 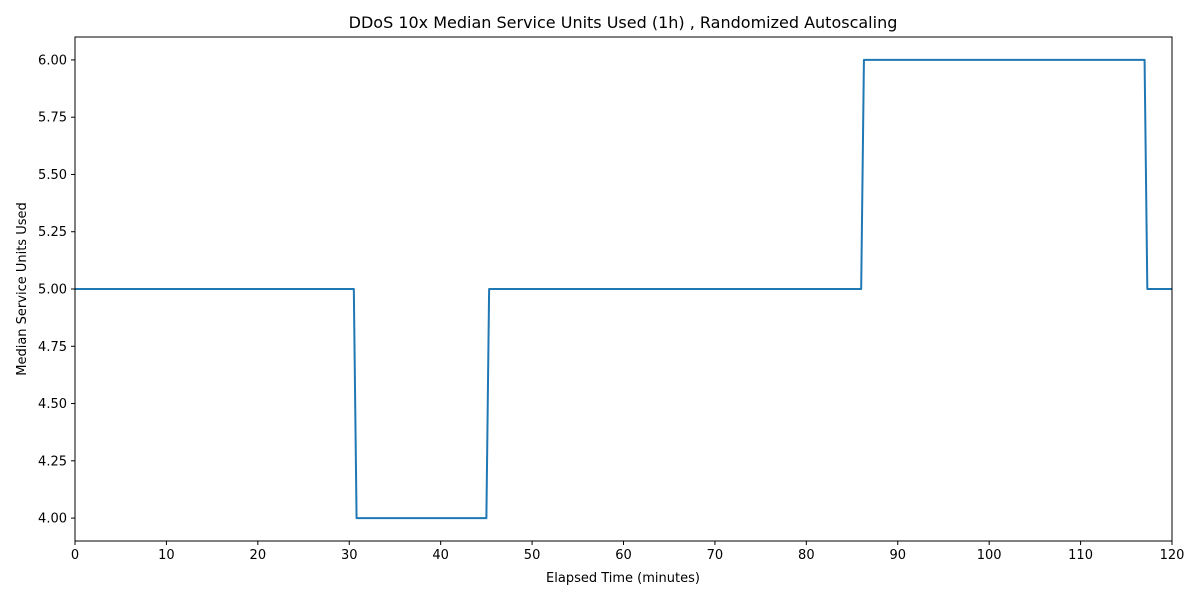 I want to click on x-tick-label: 100, so click(x=989, y=555).